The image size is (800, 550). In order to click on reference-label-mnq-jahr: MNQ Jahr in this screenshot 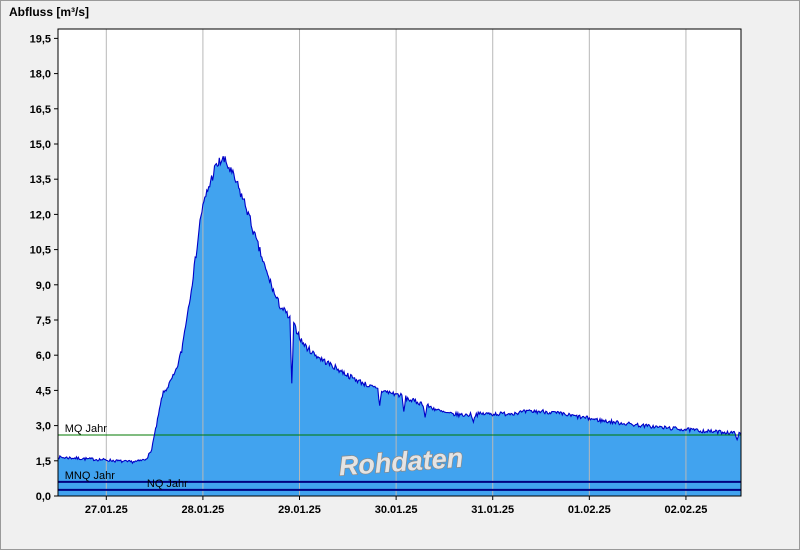, I will do `click(90, 476)`.